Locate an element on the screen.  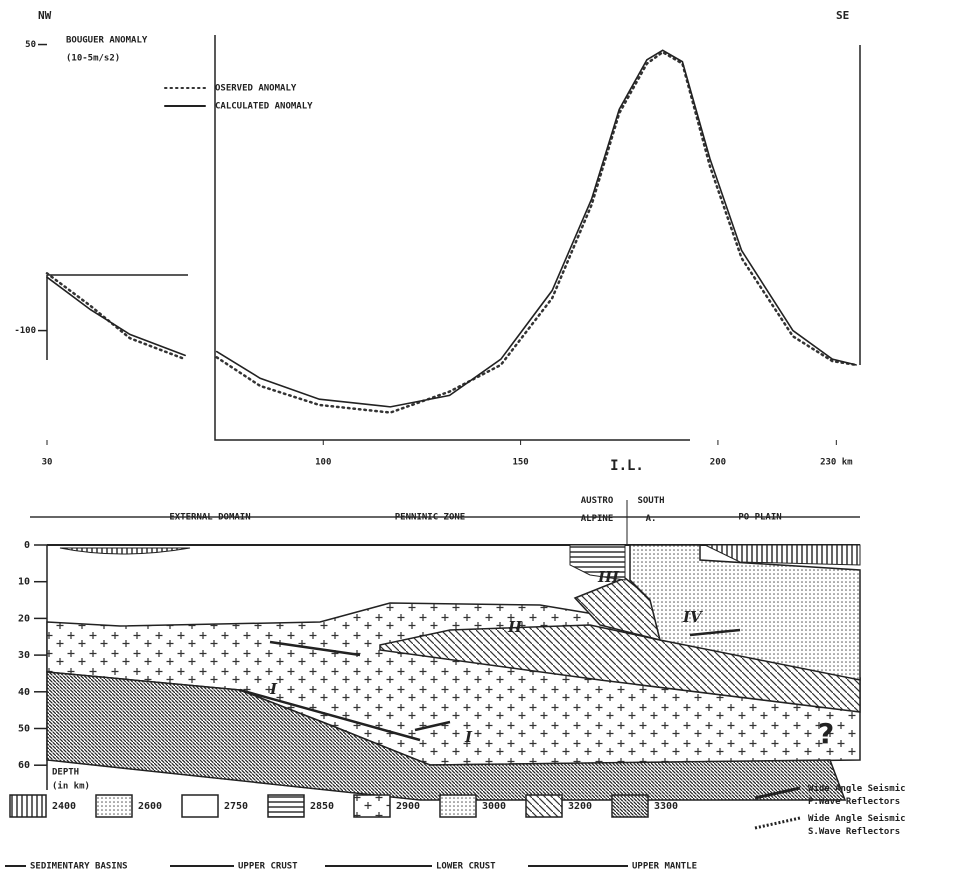
legend-density: 3000 is located at coordinates (494, 806).